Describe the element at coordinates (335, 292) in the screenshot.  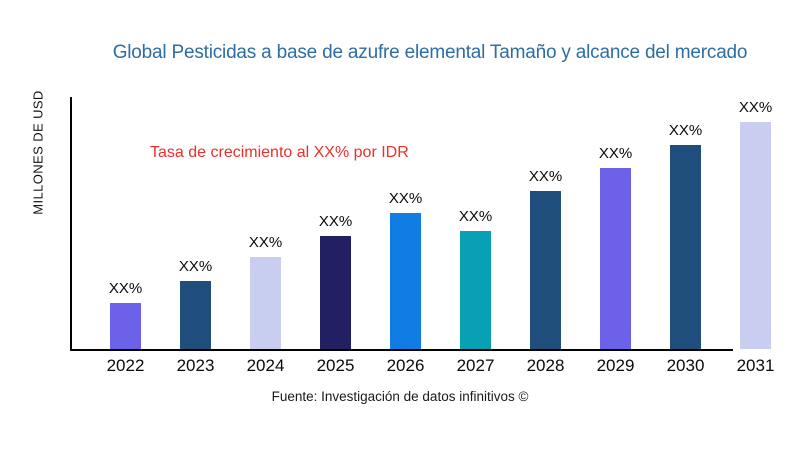
I see `bar-2025` at that location.